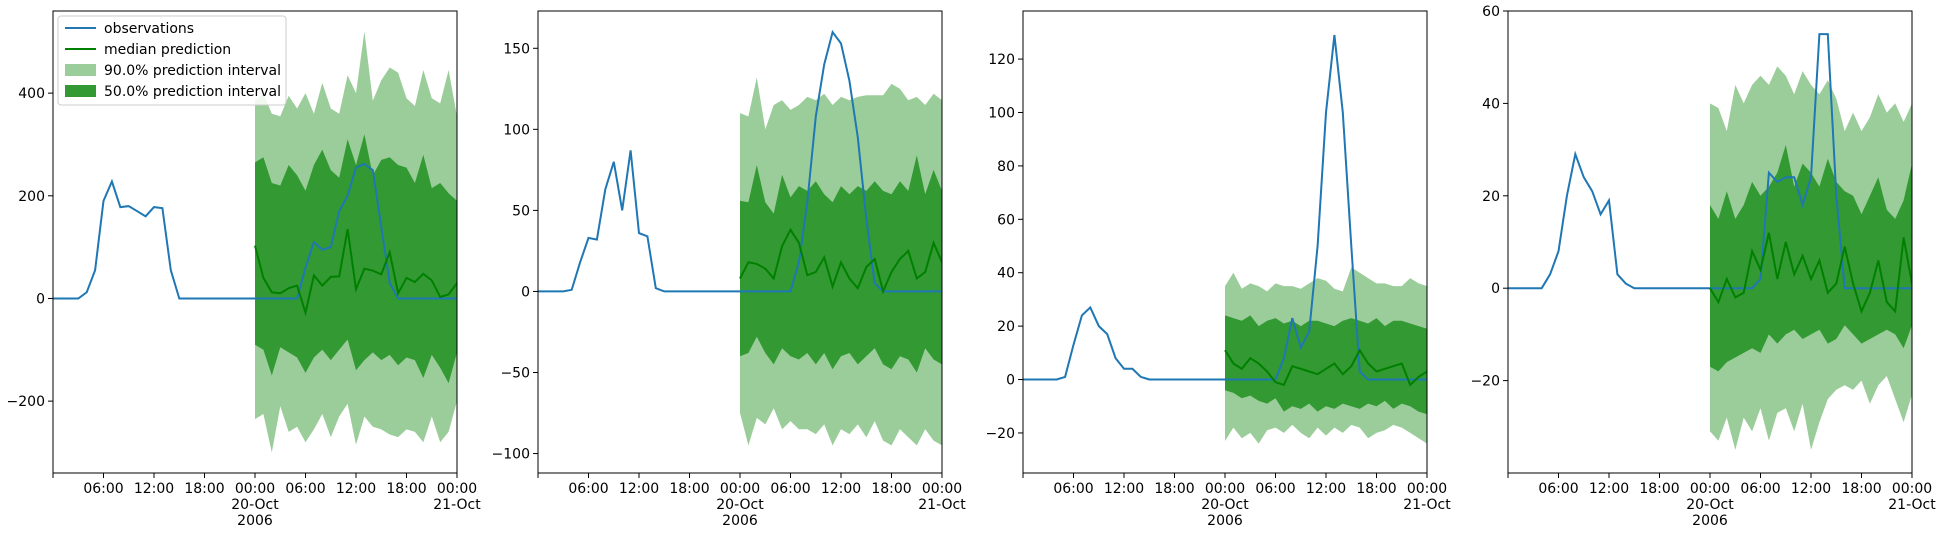  What do you see at coordinates (149, 29) in the screenshot?
I see `legend-entry-label: observations` at bounding box center [149, 29].